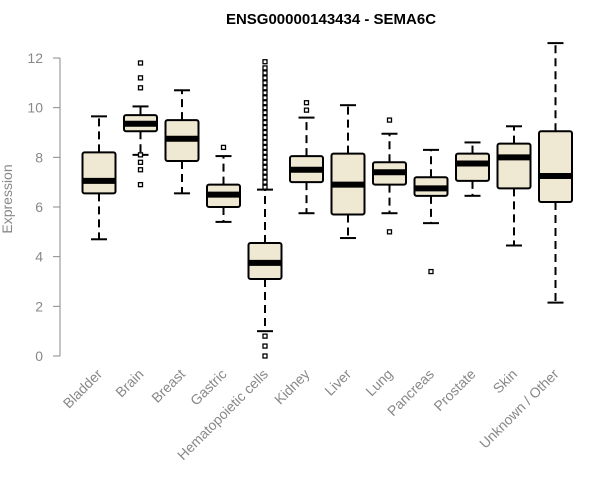  Describe the element at coordinates (39, 356) in the screenshot. I see `y-tick-label: 0` at that location.